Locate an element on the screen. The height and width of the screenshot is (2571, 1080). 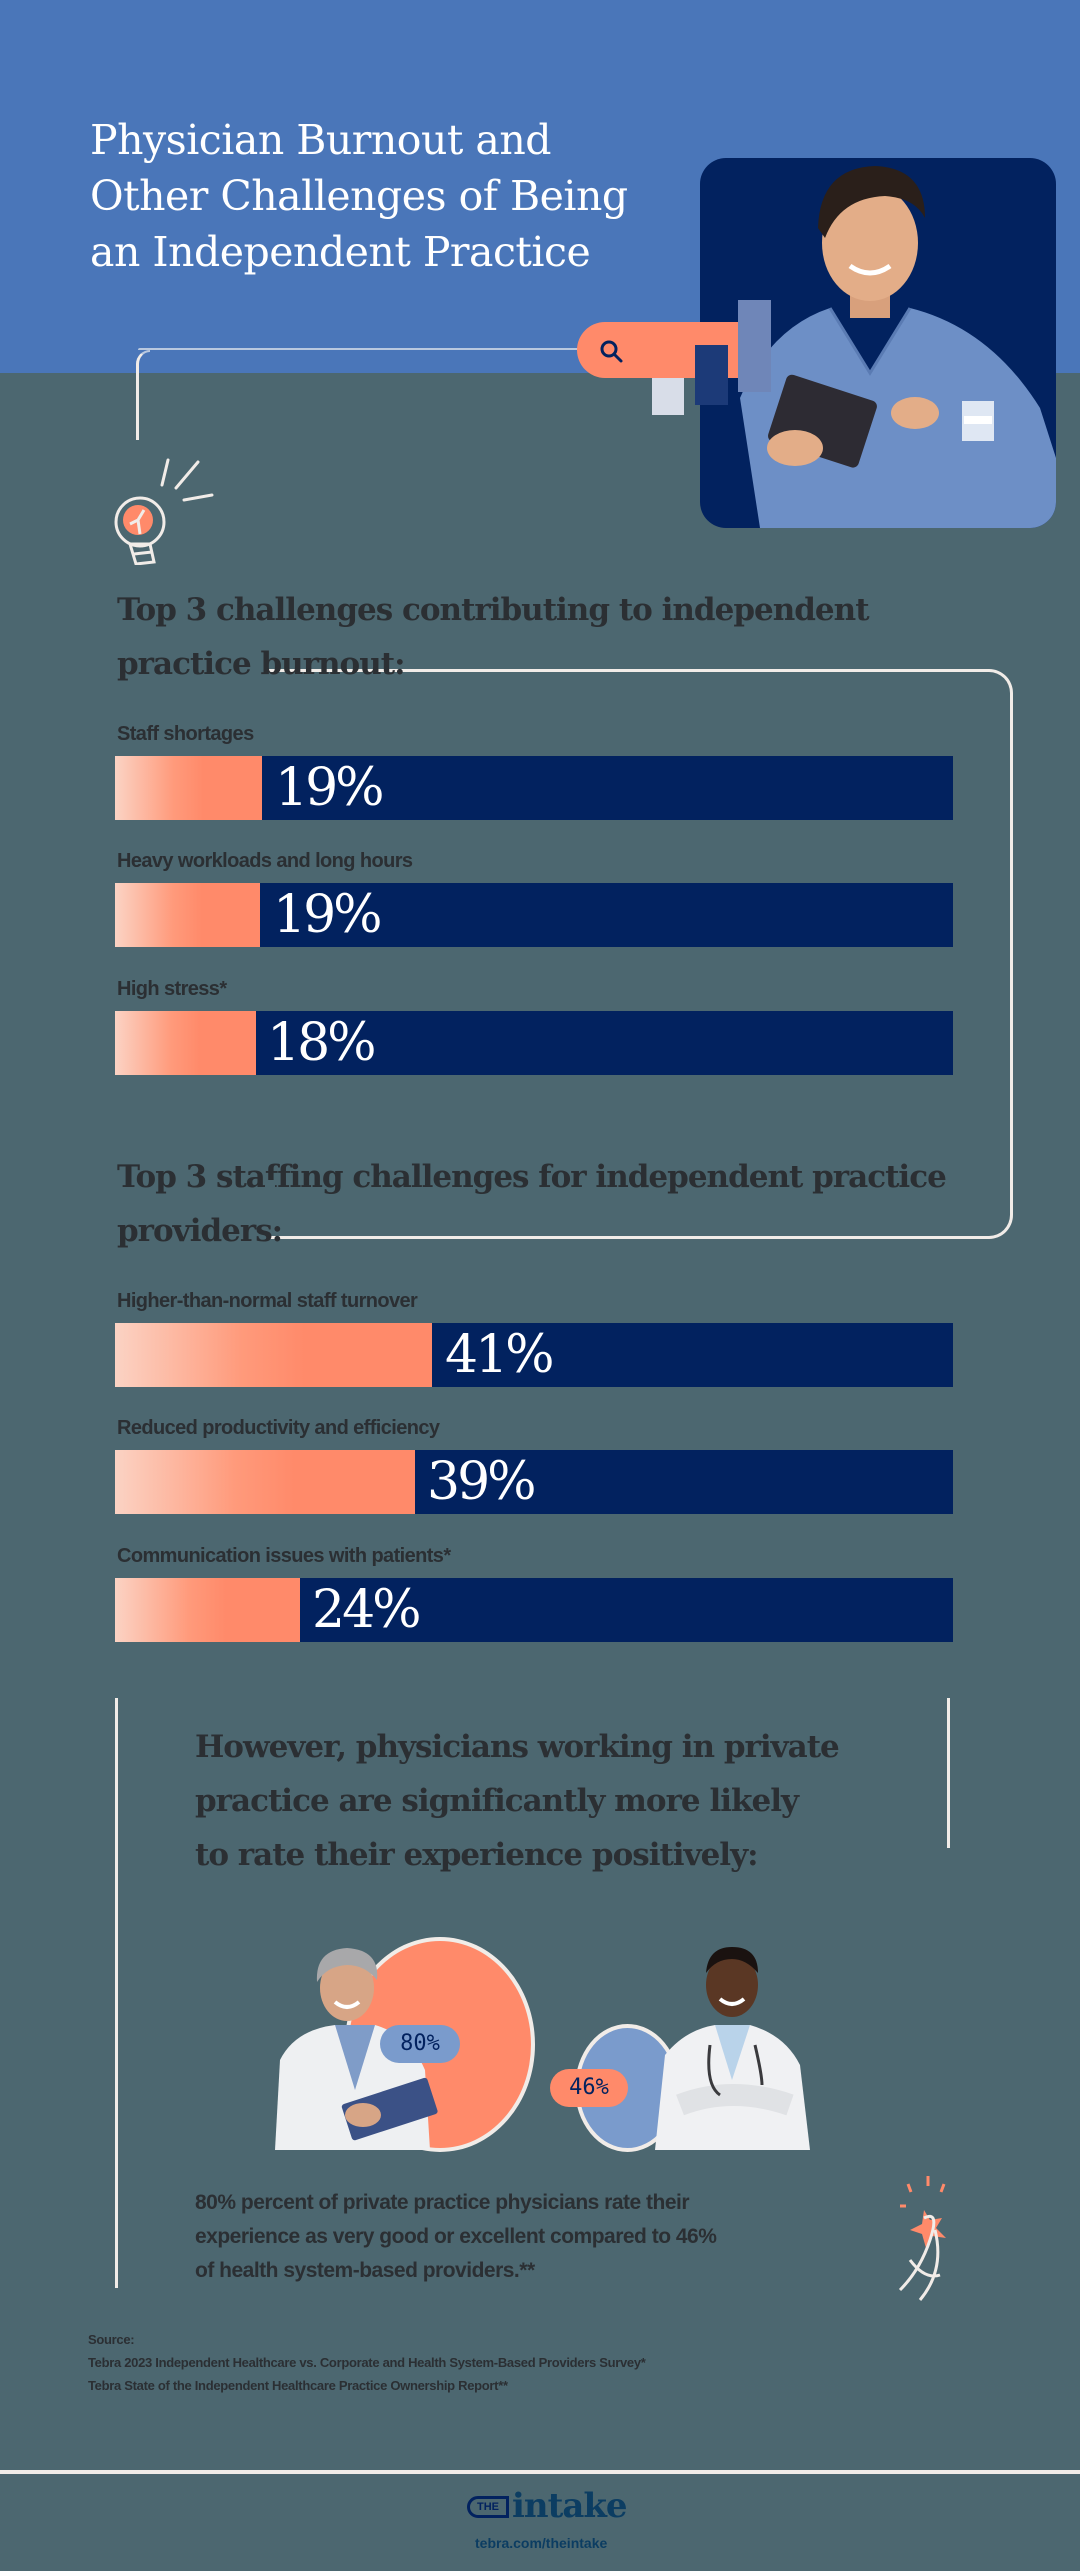
connector-line-vertical is located at coordinates (143, 395).